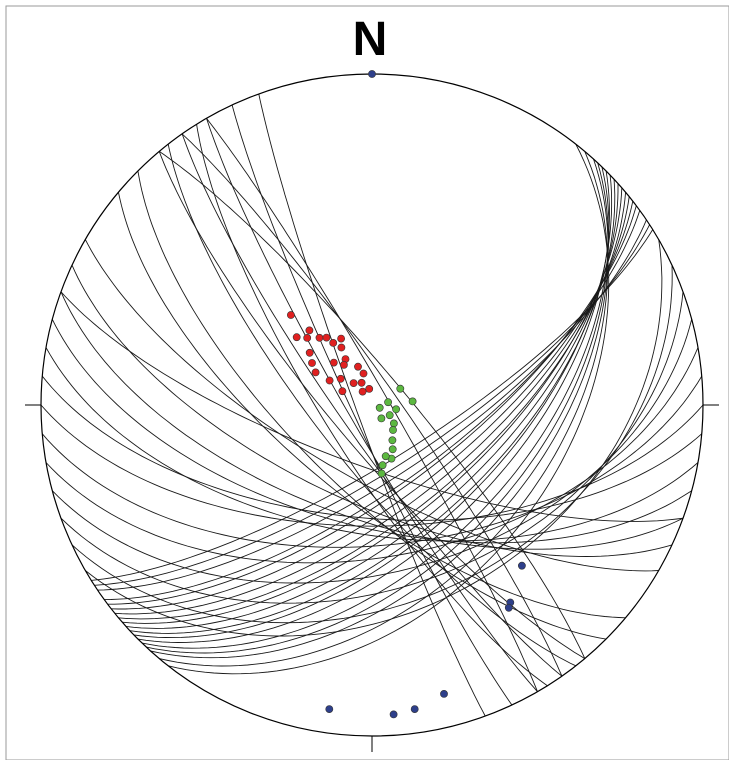  Describe the element at coordinates (372, 465) in the screenshot. I see `great-circle` at that location.